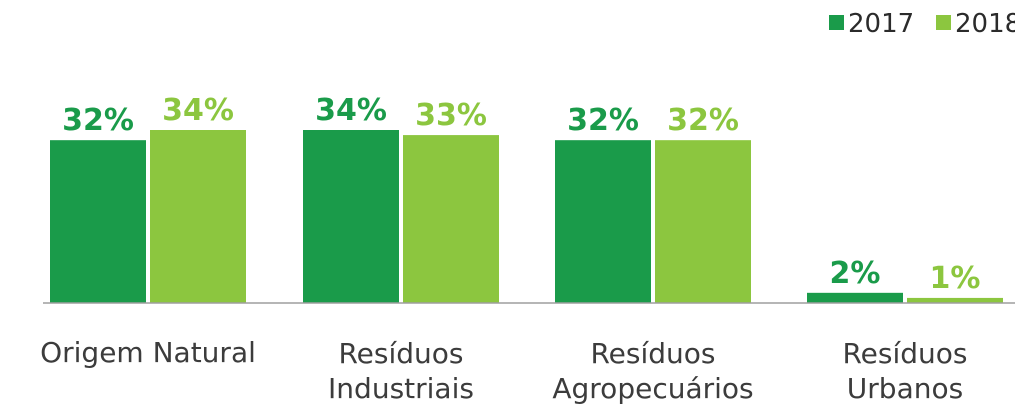 This screenshot has width=1015, height=405. Describe the element at coordinates (148, 352) in the screenshot. I see `category-label-0-0: Origem Natural` at that location.